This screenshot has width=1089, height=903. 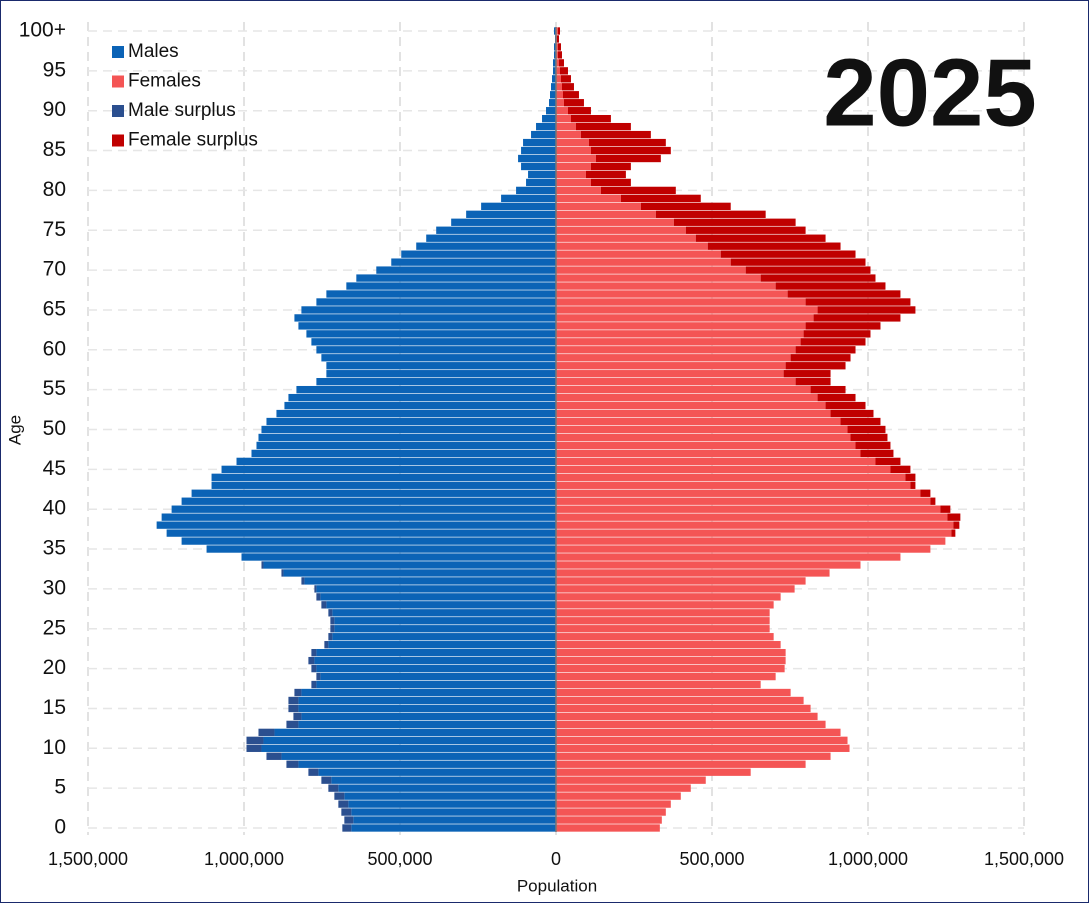 I want to click on x-axis-label: Population, so click(x=557, y=885).